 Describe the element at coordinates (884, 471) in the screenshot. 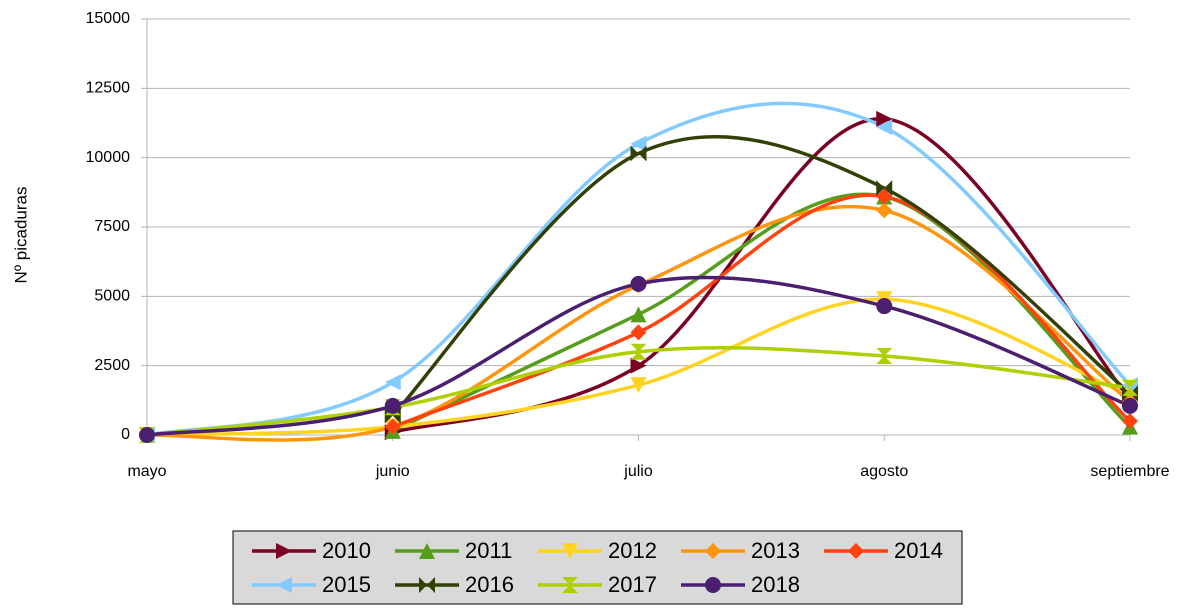

I see `x-tick-label: agosto` at that location.